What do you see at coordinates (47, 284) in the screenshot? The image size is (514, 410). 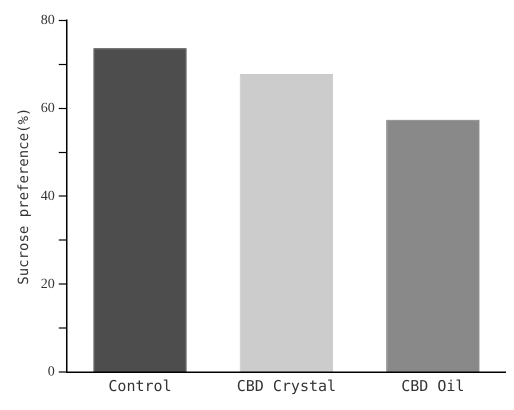 I see `y-tick-label: 20` at bounding box center [47, 284].